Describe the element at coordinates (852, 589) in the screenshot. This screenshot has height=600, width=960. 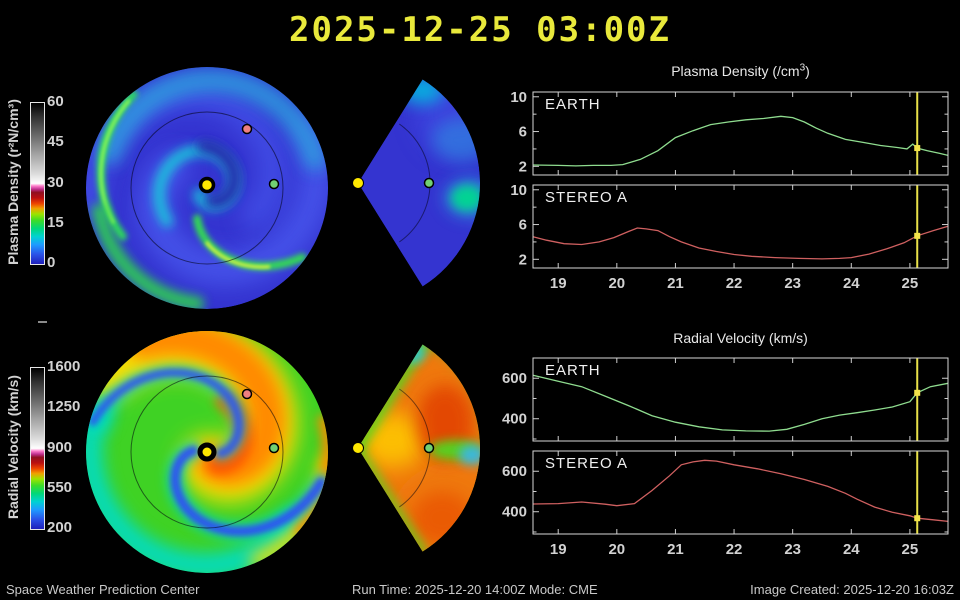
I see `status-image-created: Image Created: 2025-12-20 16:03Z` at that location.